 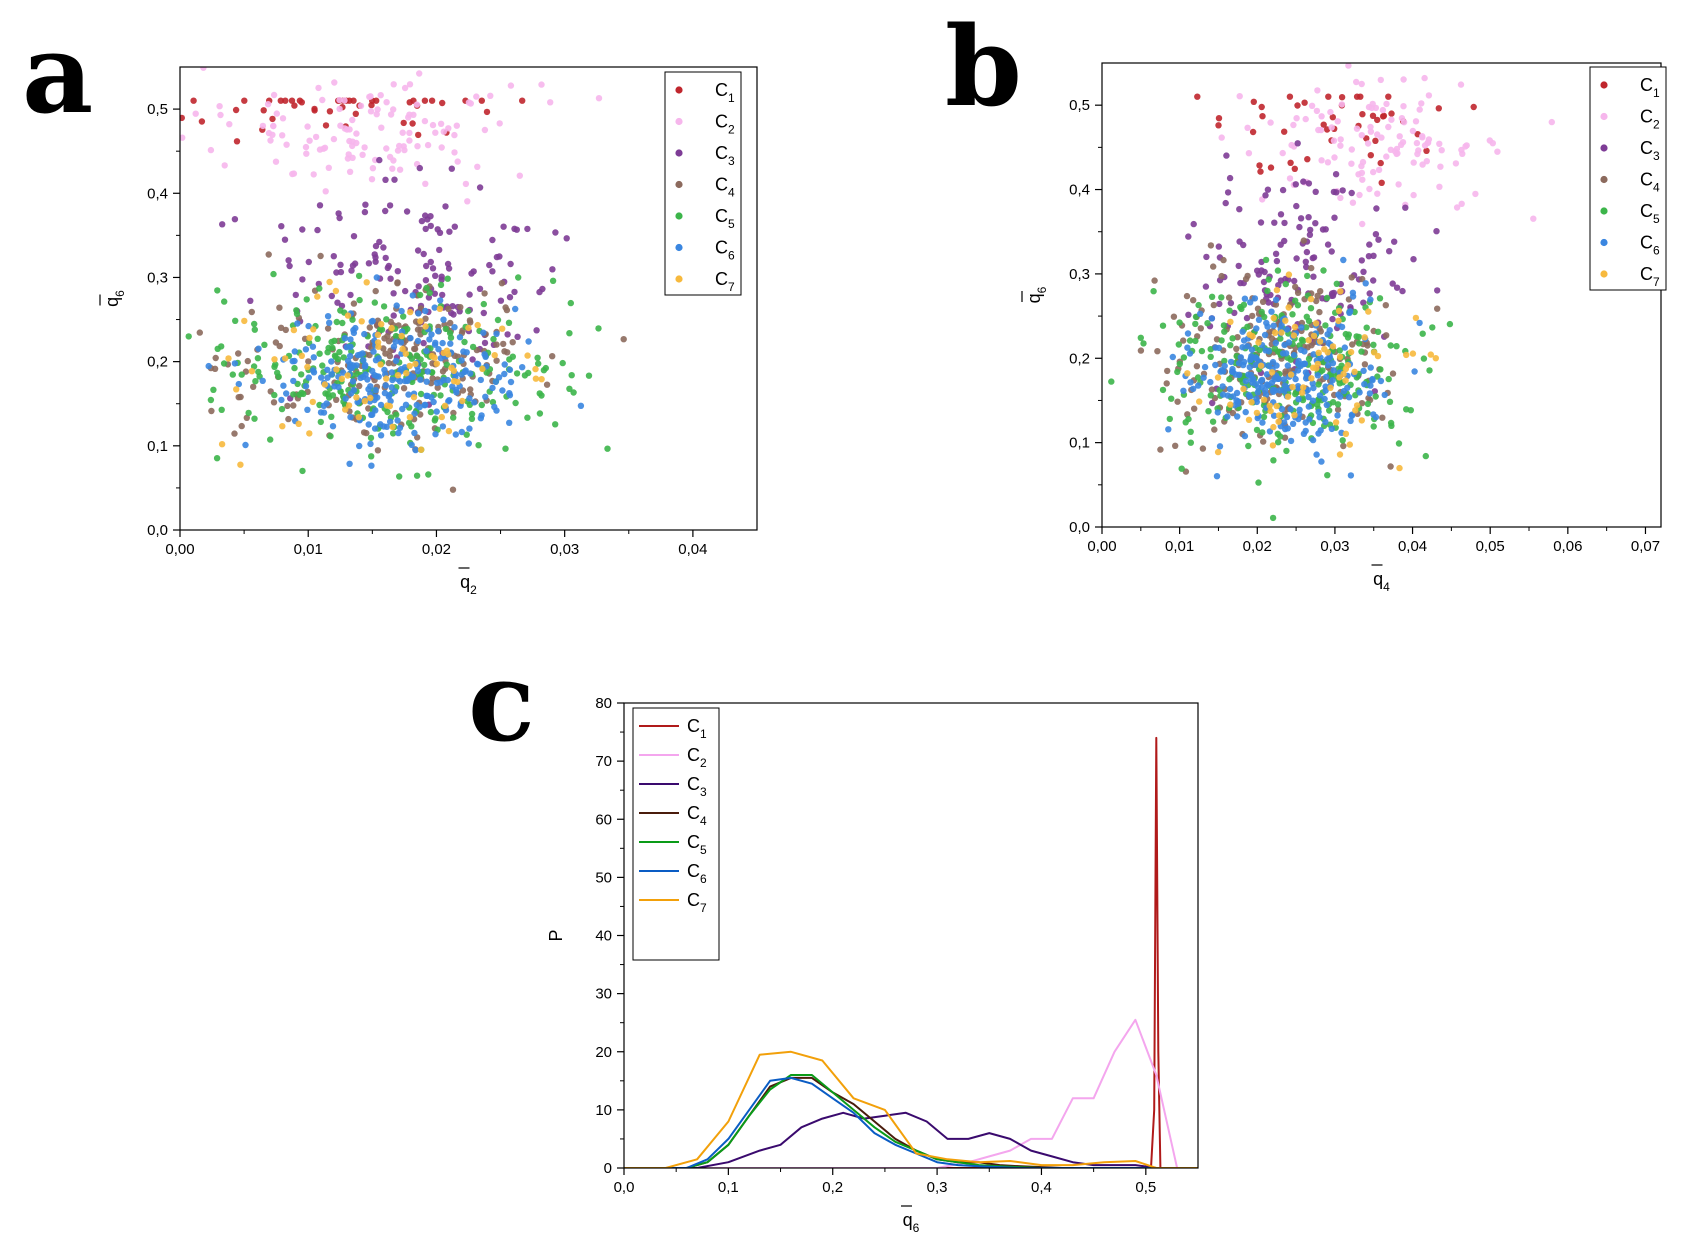 I want to click on x-tick-label: 0,03, so click(x=1334, y=546).